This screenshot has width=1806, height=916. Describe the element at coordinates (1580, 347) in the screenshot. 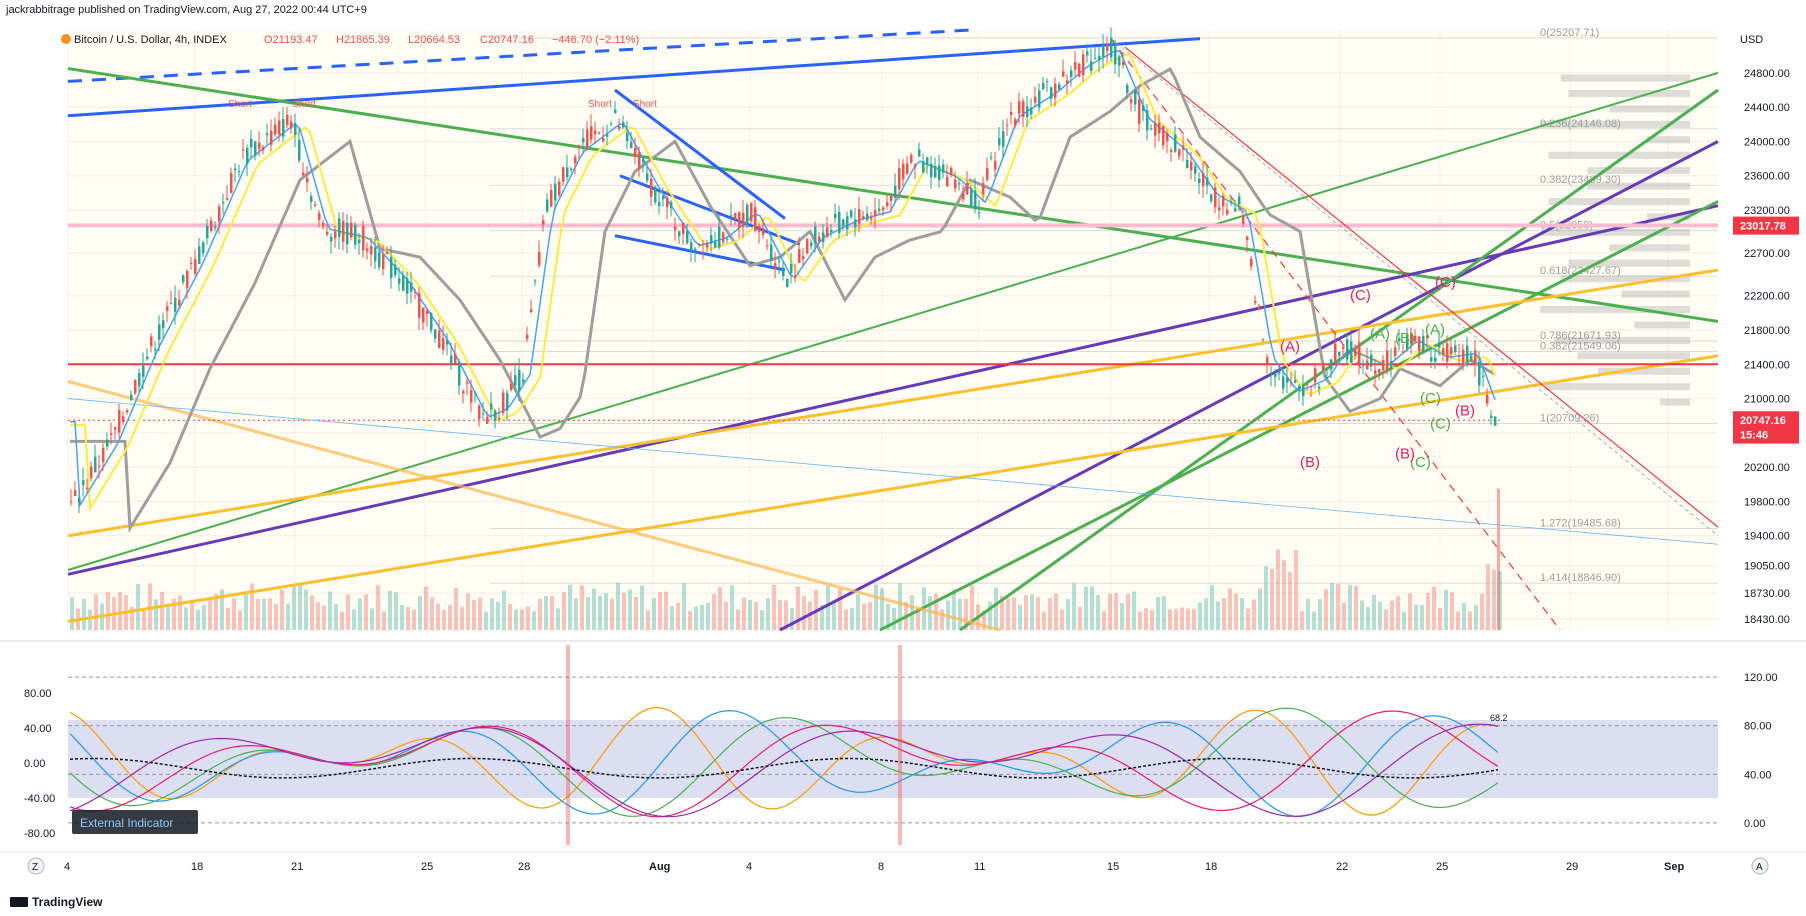

I see `fib-label-6: 0.382(21549.06)` at that location.